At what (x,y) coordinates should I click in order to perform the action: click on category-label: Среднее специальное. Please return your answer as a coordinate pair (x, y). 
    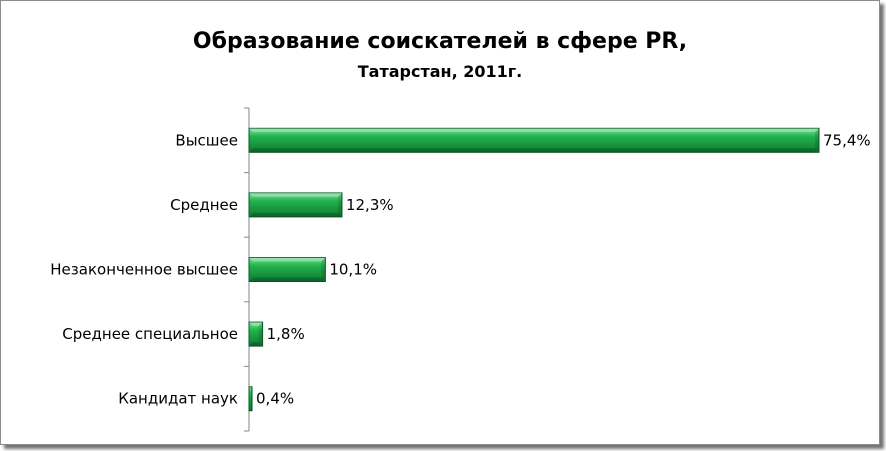
    Looking at the image, I should click on (150, 334).